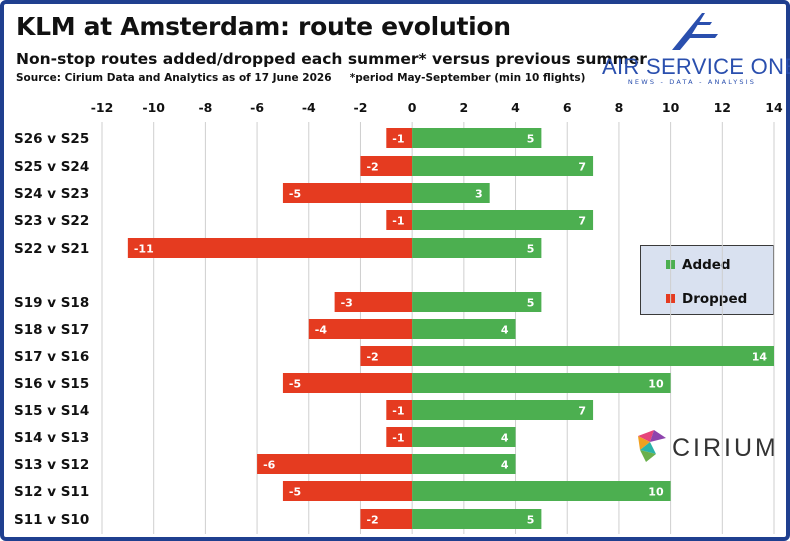  Describe the element at coordinates (205, 107) in the screenshot. I see `x-tick-label: -8` at that location.